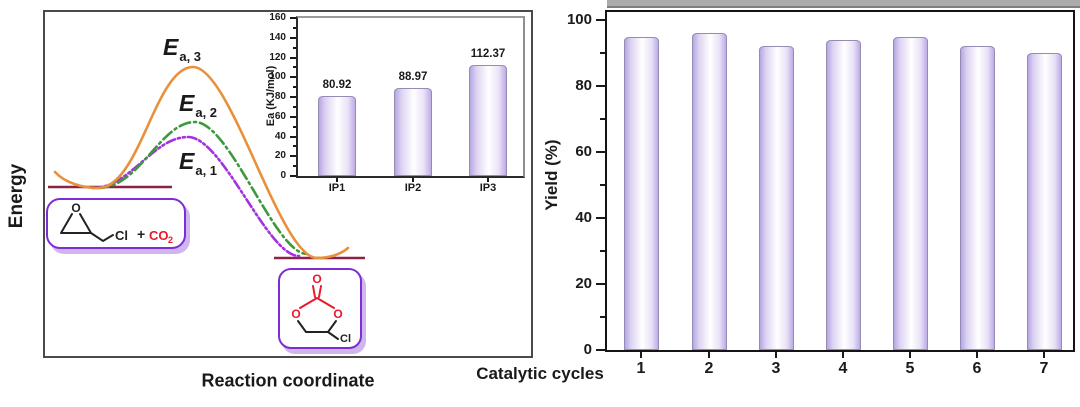 This screenshot has height=407, width=1080. Describe the element at coordinates (277, 37) in the screenshot. I see `y-axis-tick-label: 140` at that location.